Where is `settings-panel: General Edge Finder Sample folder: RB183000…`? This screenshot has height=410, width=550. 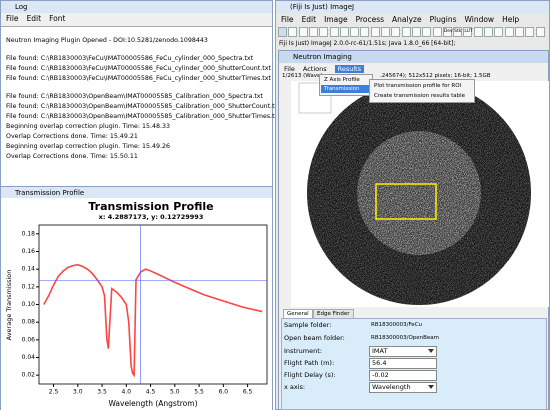 settings-panel: General Edge Finder Sample folder: RB183000… is located at coordinates (413, 359).